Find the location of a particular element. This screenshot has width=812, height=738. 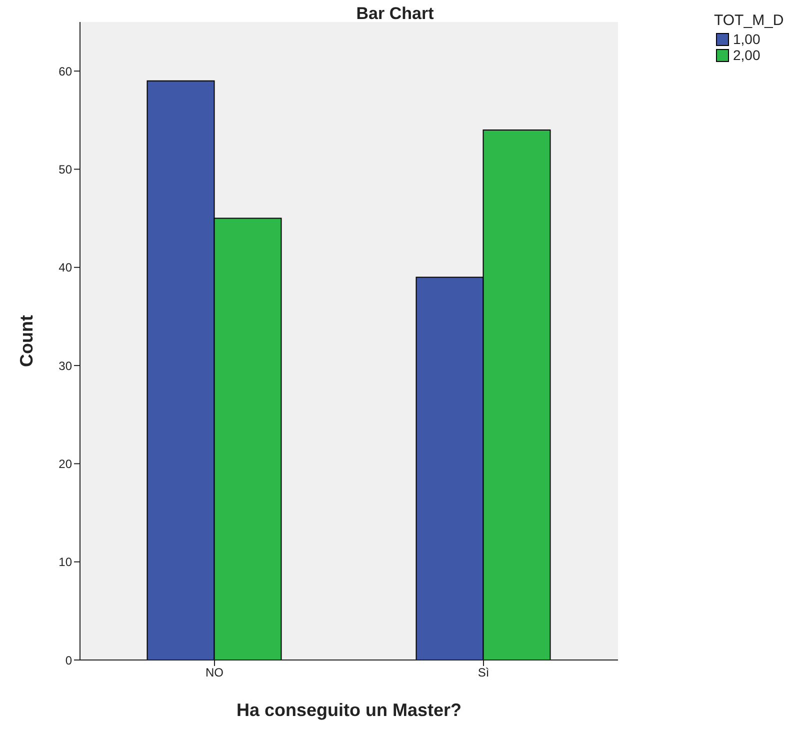

y-tick-label: 10 is located at coordinates (65, 562).